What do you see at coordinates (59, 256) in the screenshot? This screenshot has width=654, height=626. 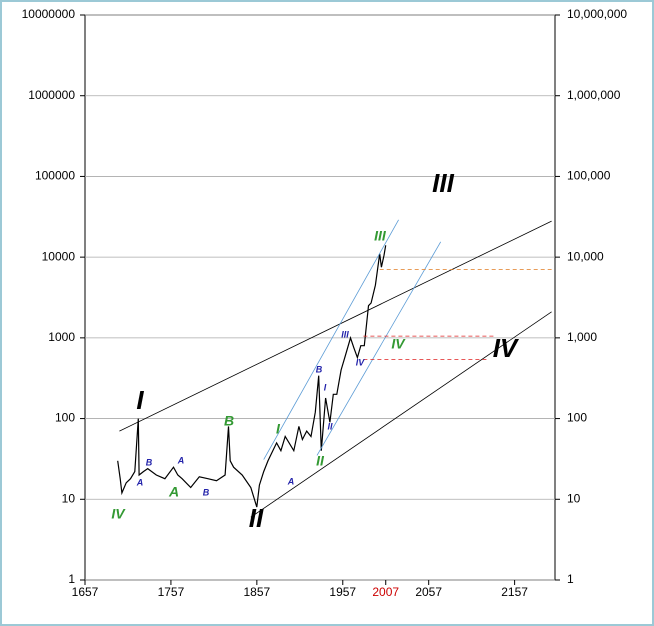 I see `y-tick-label: 10000` at bounding box center [59, 256].